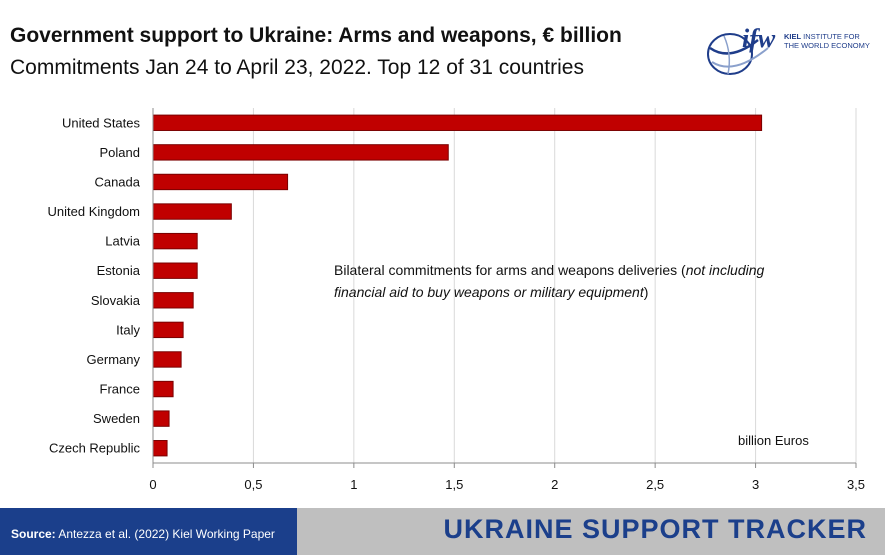 Image resolution: width=885 pixels, height=555 pixels. What do you see at coordinates (101, 122) in the screenshot?
I see `category-label: United States` at bounding box center [101, 122].